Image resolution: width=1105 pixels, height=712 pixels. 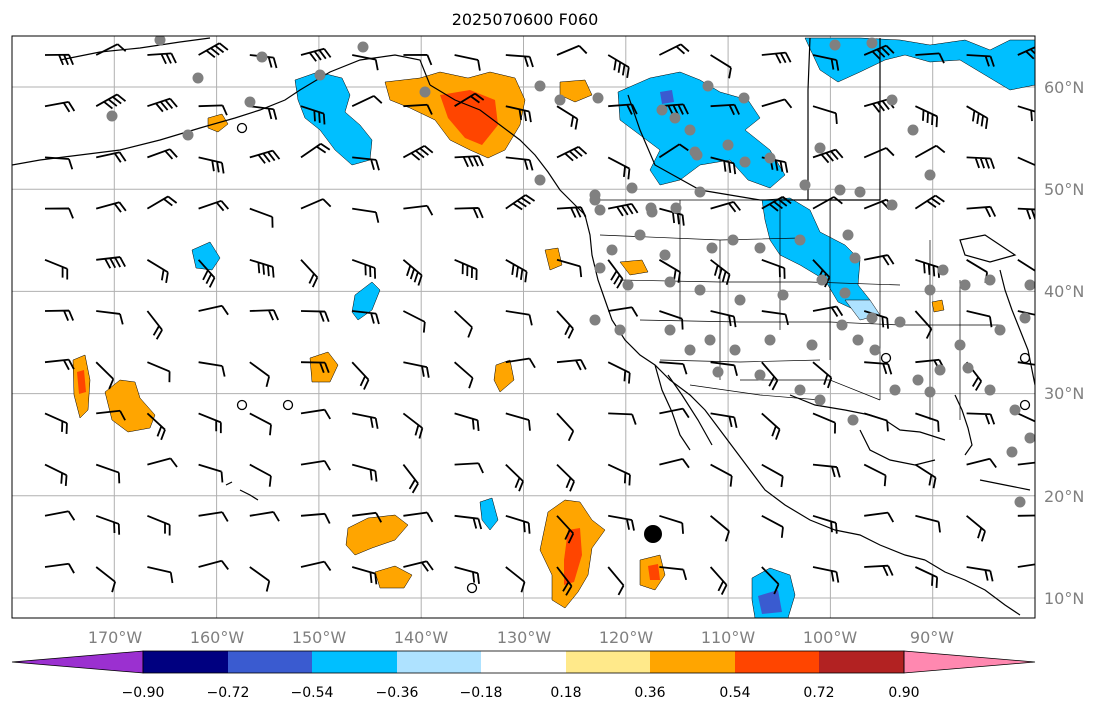 I want to click on colorbar-frame, so click(x=523, y=662).